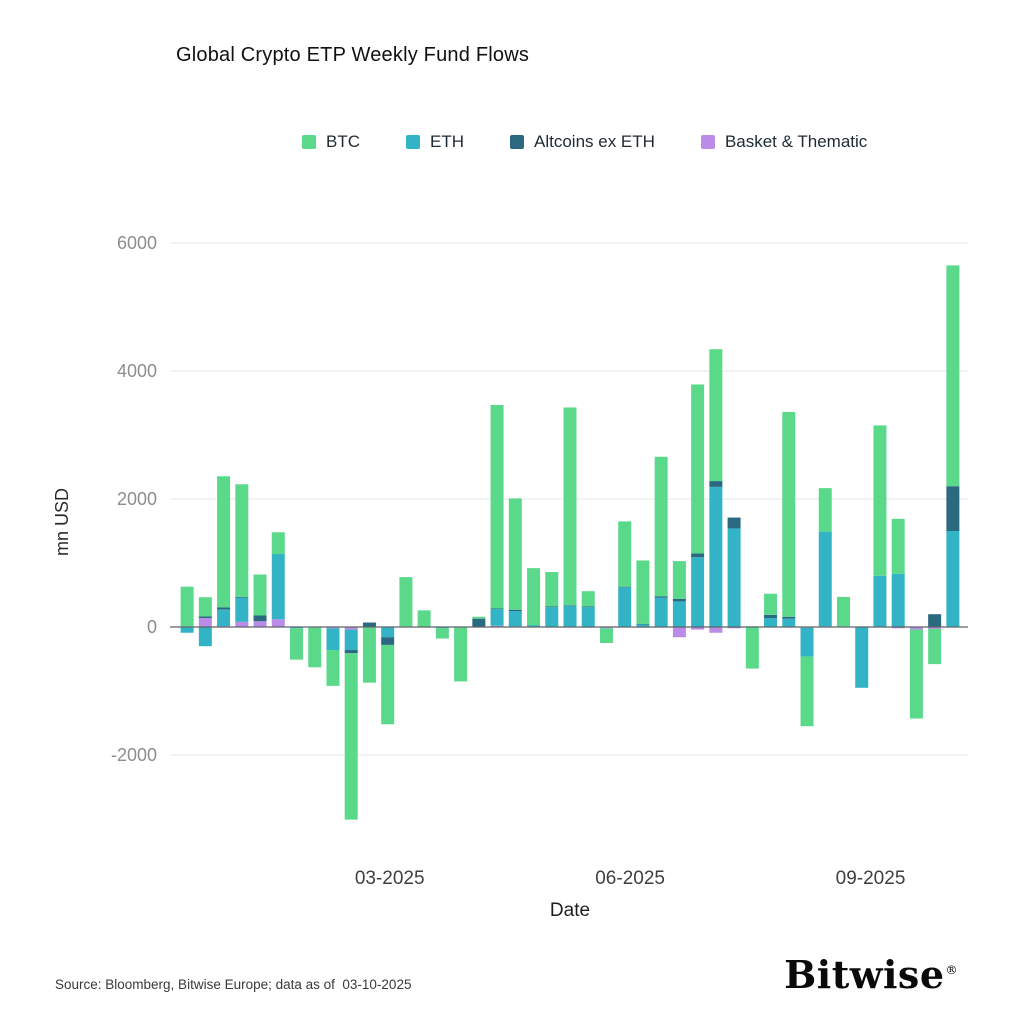  What do you see at coordinates (864, 974) in the screenshot?
I see `bitwise-wordmark: Bitwise` at bounding box center [864, 974].